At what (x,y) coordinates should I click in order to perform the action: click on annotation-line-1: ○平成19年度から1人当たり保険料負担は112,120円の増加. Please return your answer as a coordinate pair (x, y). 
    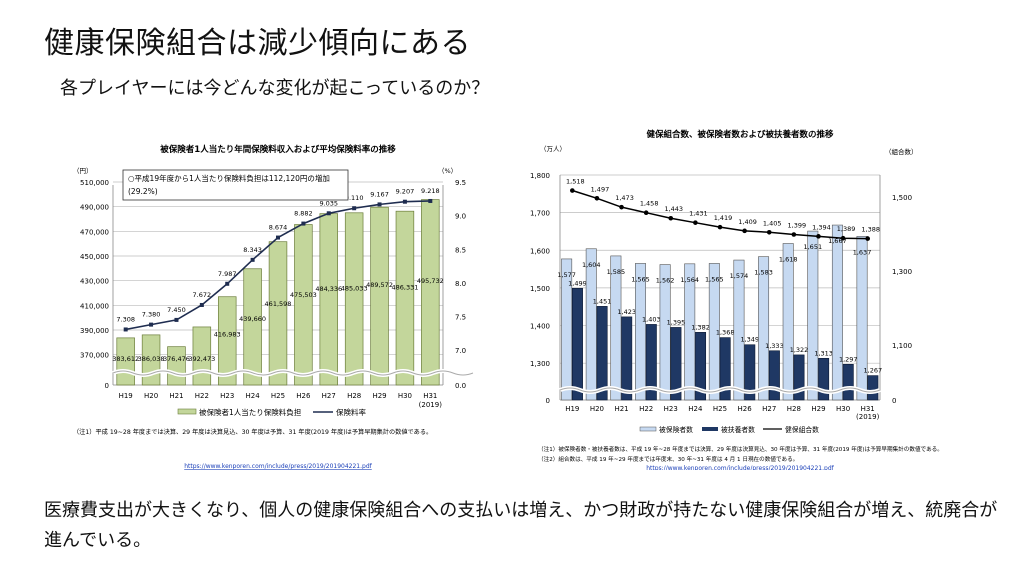
    Looking at the image, I should click on (229, 178).